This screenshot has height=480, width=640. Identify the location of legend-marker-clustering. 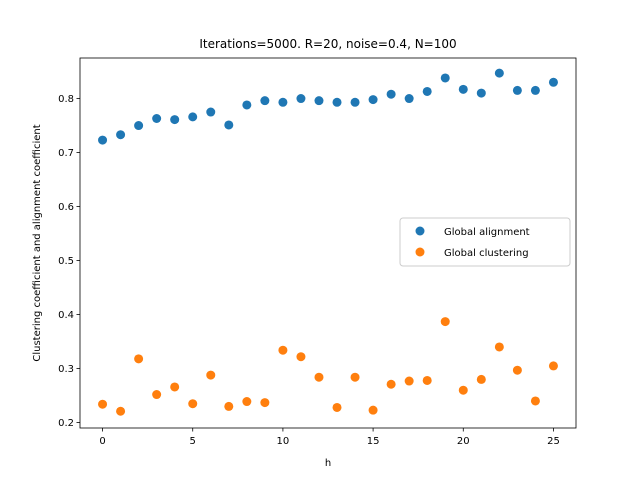
(420, 252).